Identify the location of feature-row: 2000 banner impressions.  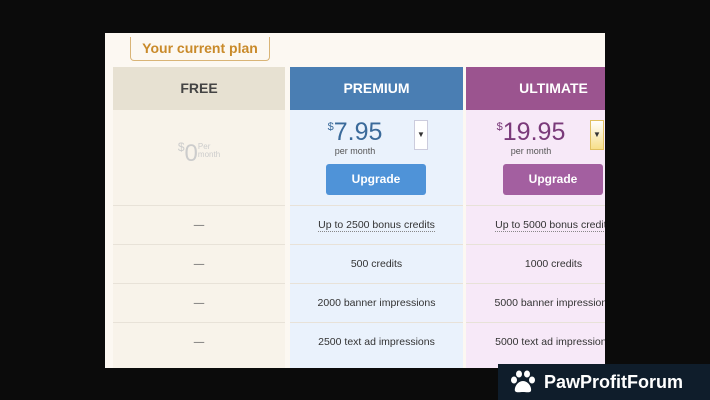
(376, 302).